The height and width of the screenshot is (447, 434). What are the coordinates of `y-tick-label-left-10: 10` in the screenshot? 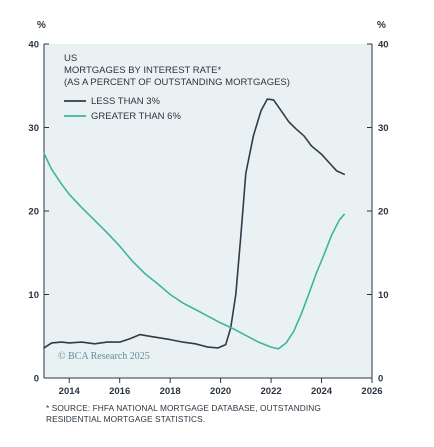 It's located at (33, 295).